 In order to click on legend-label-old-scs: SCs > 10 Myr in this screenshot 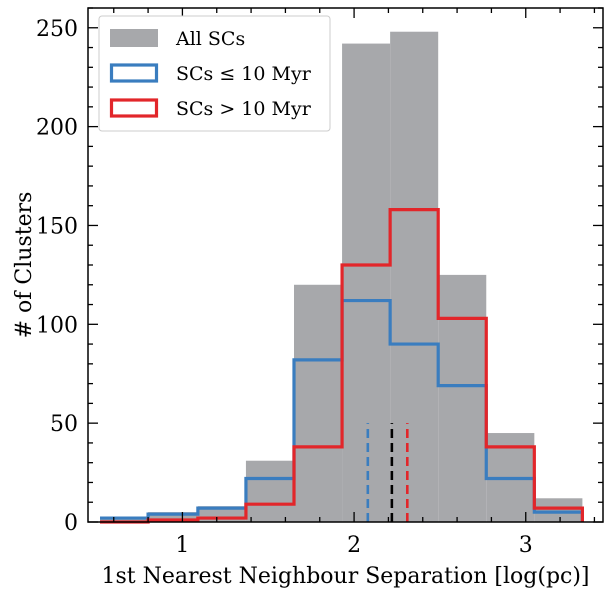, I will do `click(244, 109)`.